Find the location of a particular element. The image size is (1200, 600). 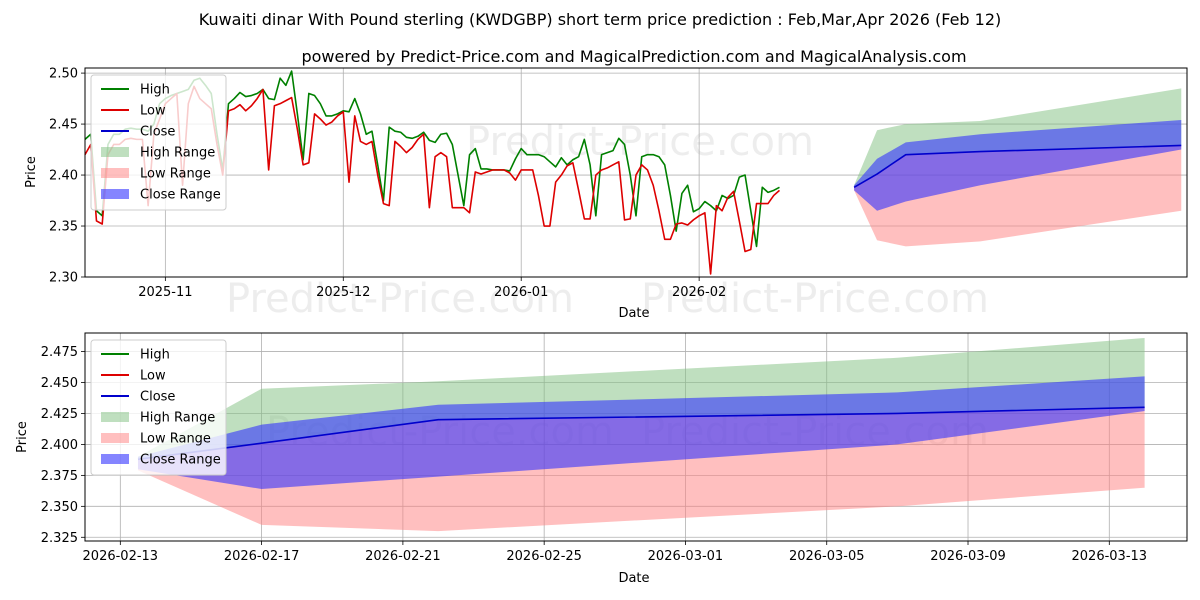

top-xlabel: Date is located at coordinates (633, 313).